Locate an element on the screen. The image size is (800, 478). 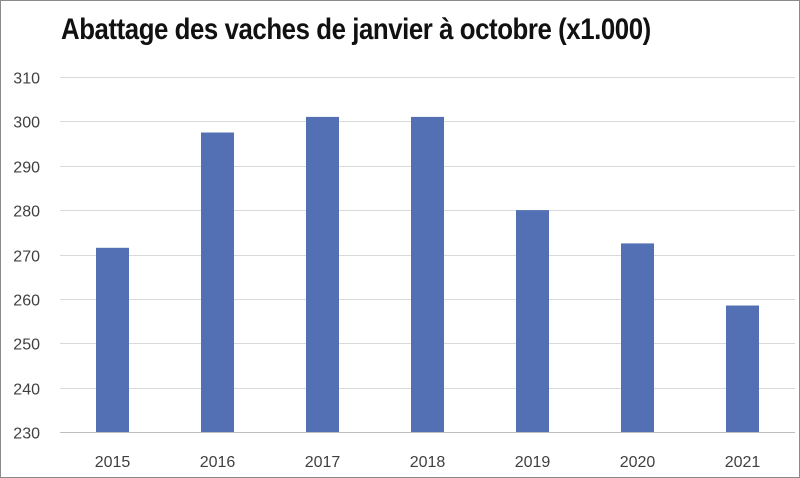
x-tick-label-2019: 2019 is located at coordinates (533, 462).